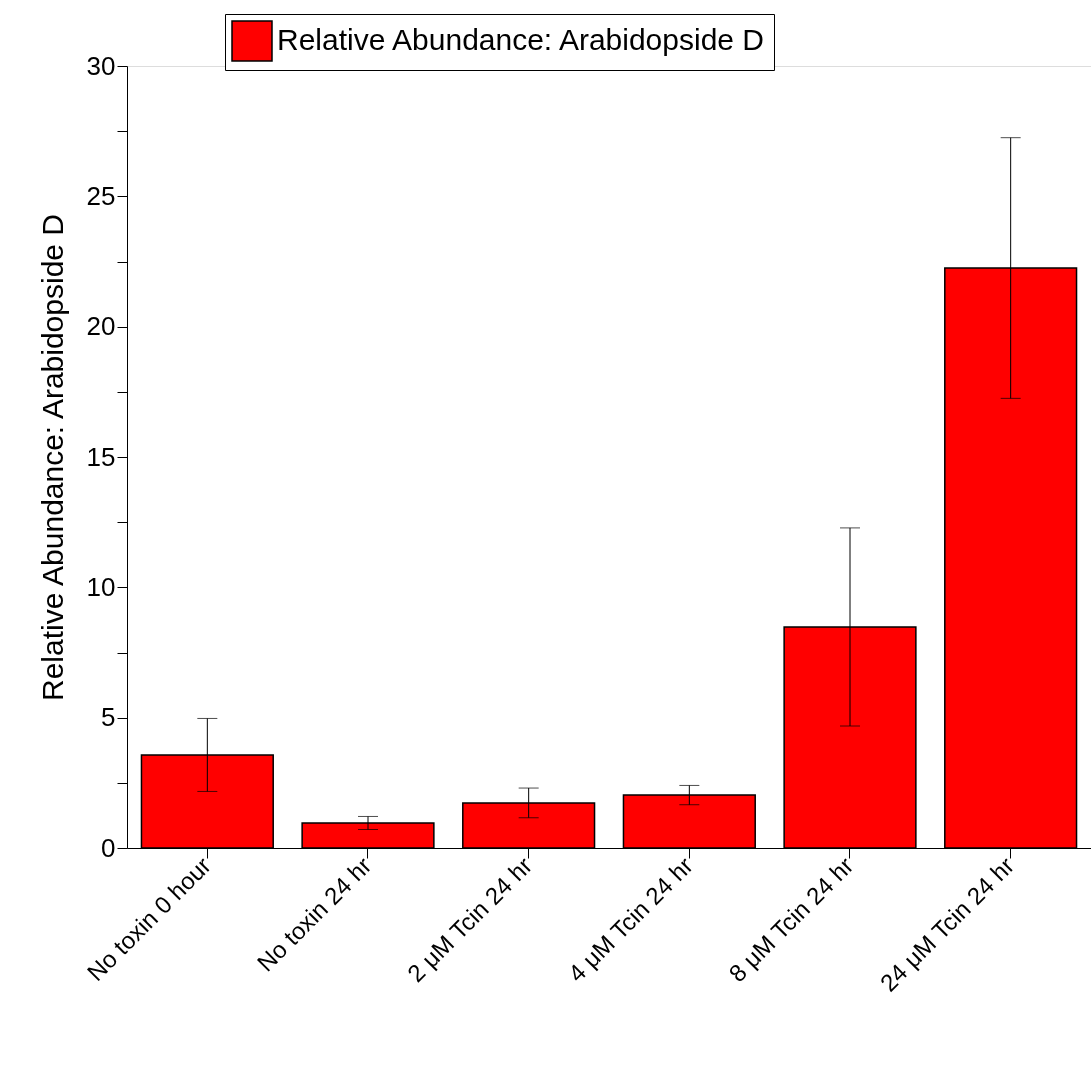 The height and width of the screenshot is (1075, 1091). What do you see at coordinates (101, 326) in the screenshot?
I see `y-tick-label: 20` at bounding box center [101, 326].